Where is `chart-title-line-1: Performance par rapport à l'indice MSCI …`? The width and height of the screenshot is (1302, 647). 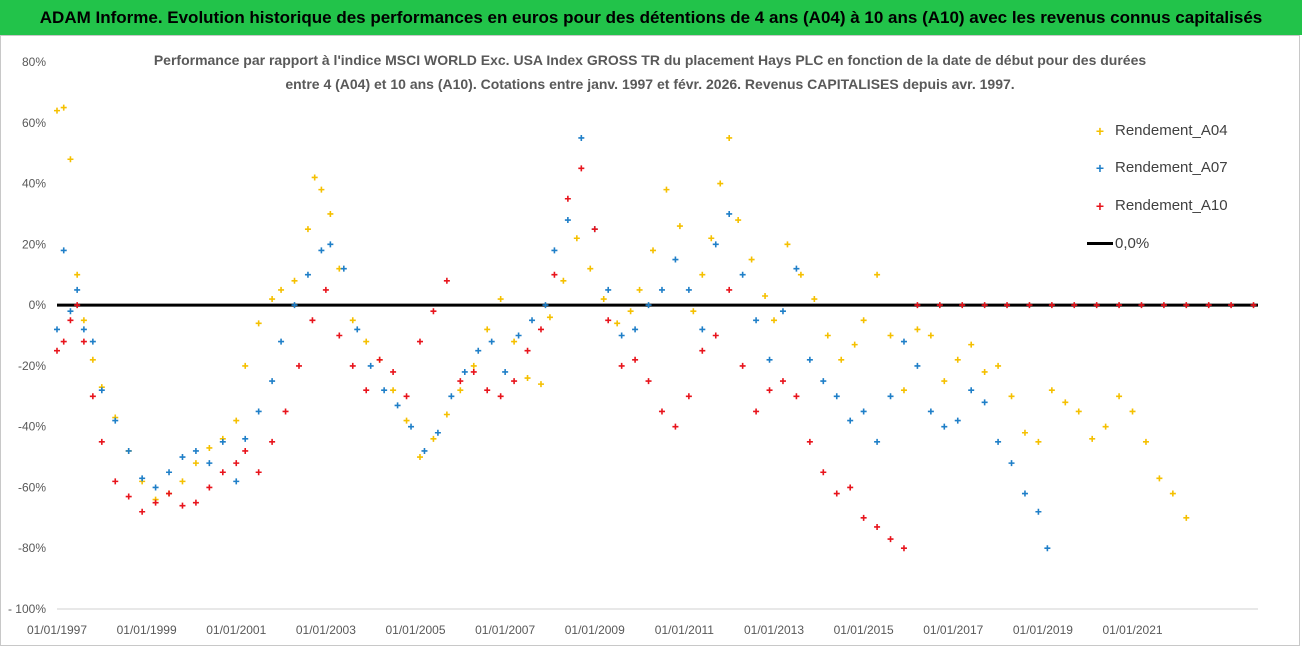
chart-title-line-1: Performance par rapport à l'indice MSCI … is located at coordinates (650, 60).